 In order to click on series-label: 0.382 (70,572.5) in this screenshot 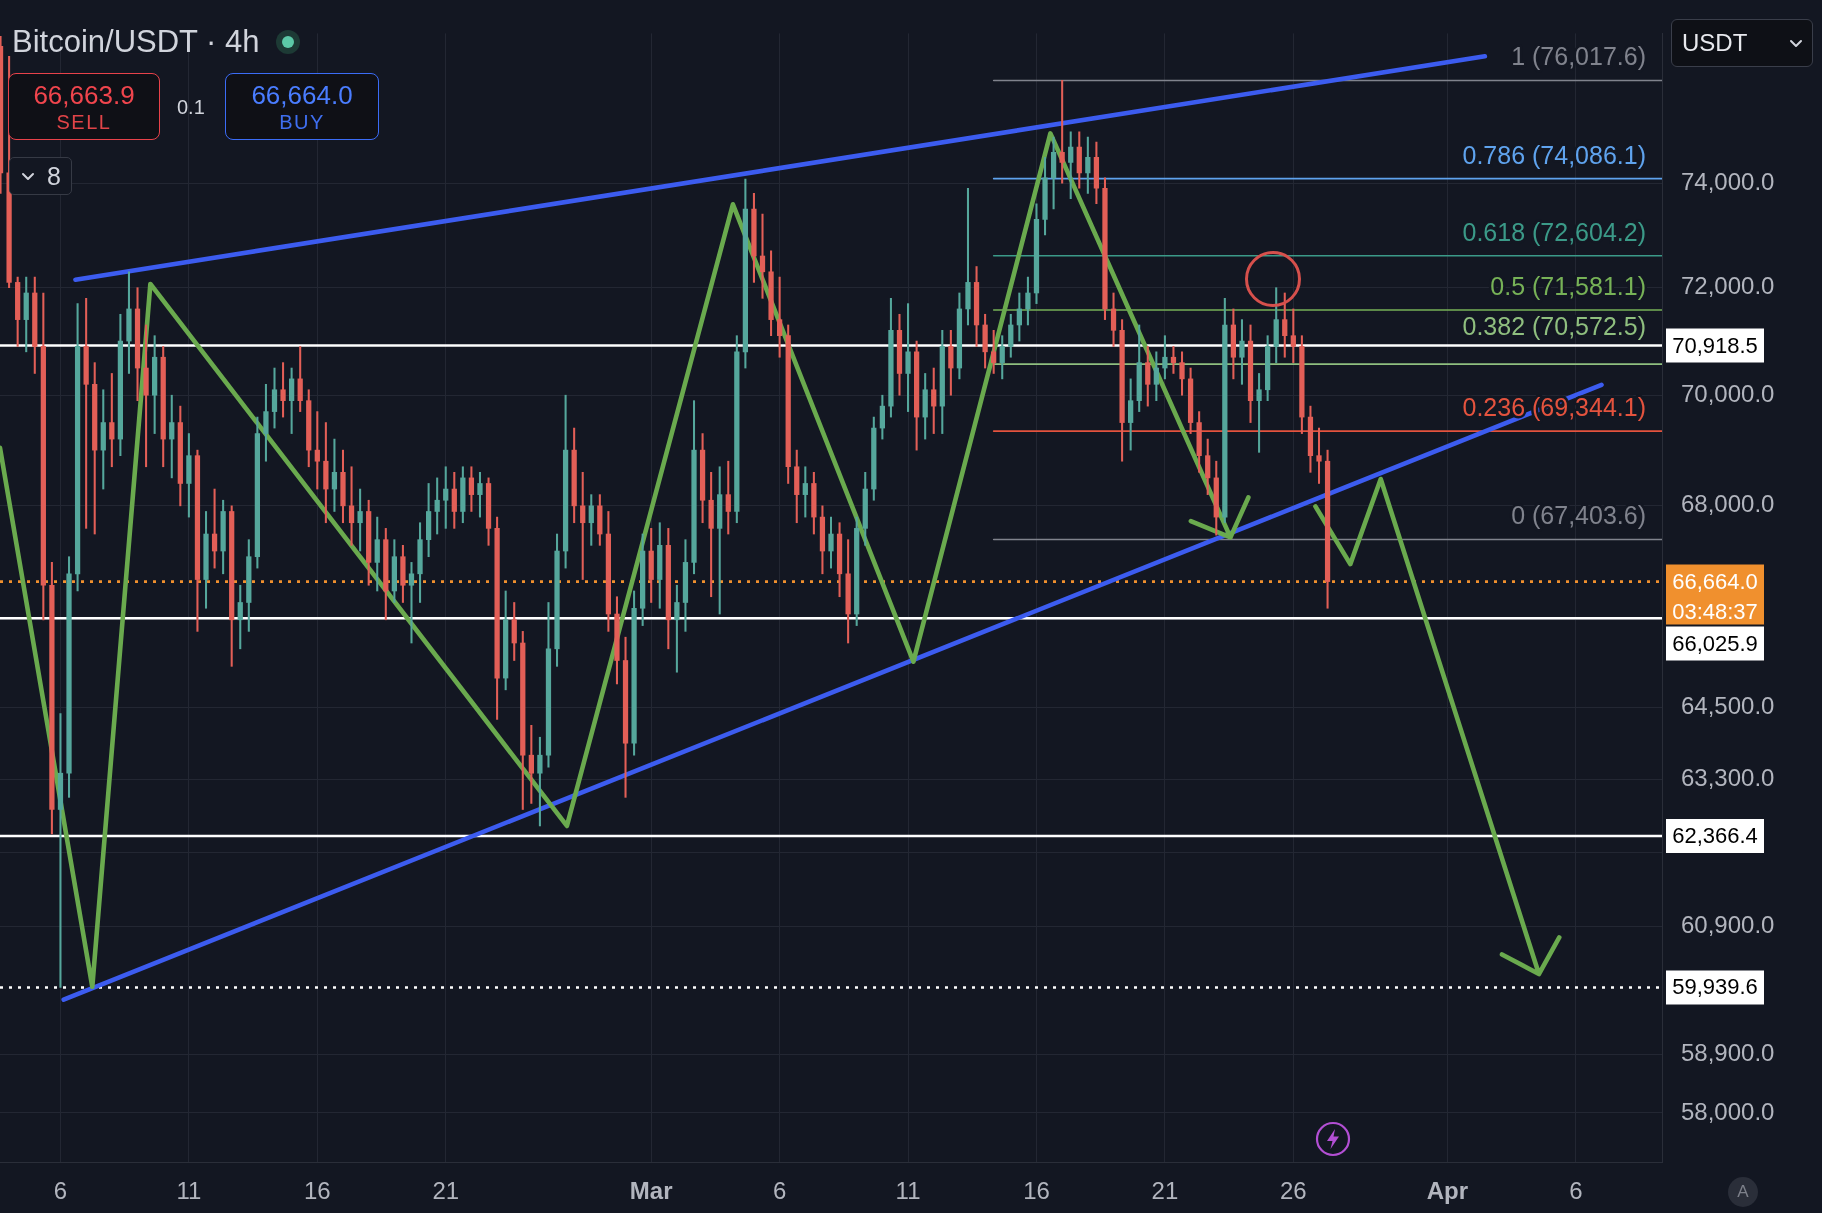, I will do `click(1554, 325)`.